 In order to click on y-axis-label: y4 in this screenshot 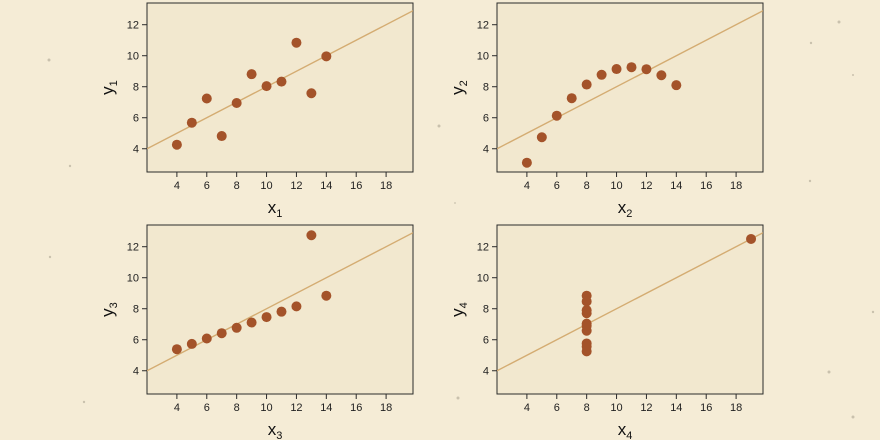, I will do `click(459, 309)`.